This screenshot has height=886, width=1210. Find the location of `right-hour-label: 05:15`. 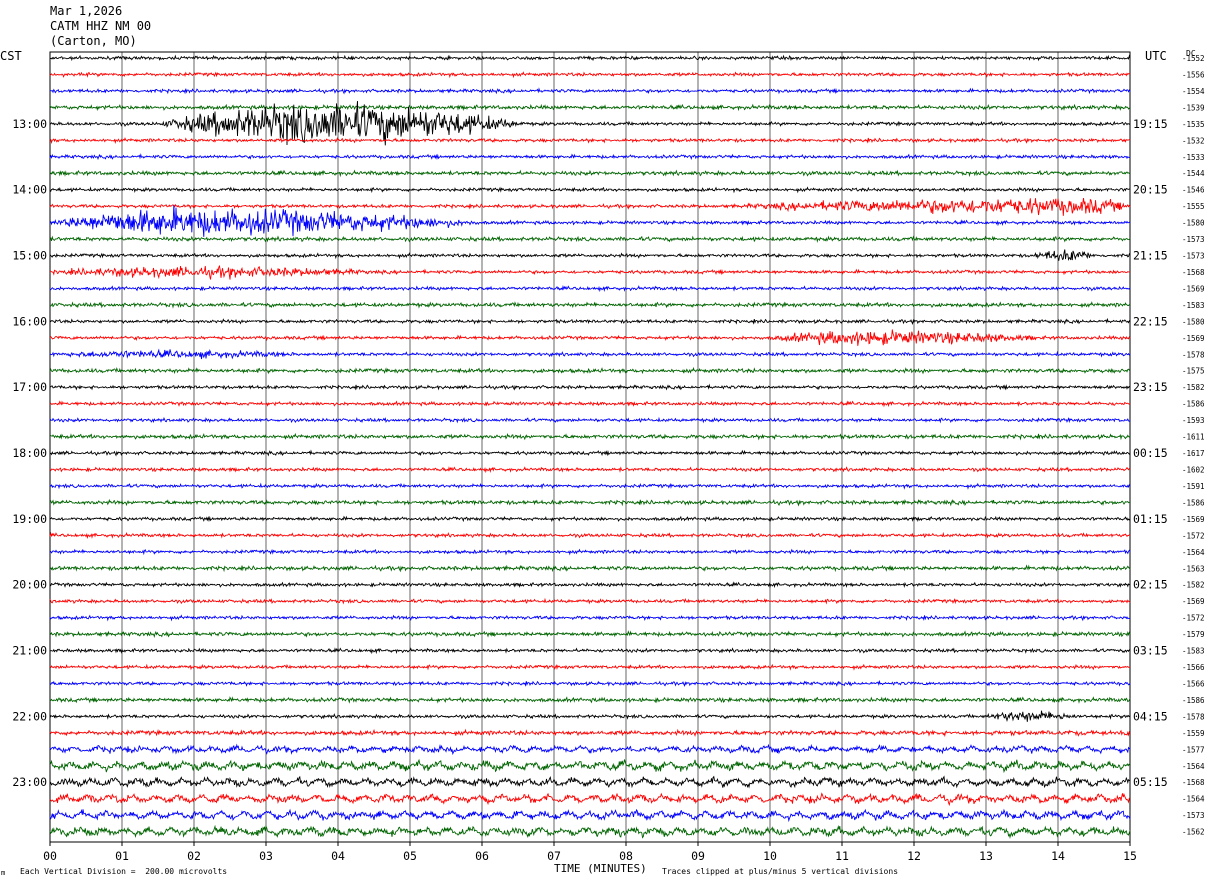

right-hour-label: 05:15 is located at coordinates (1150, 782).